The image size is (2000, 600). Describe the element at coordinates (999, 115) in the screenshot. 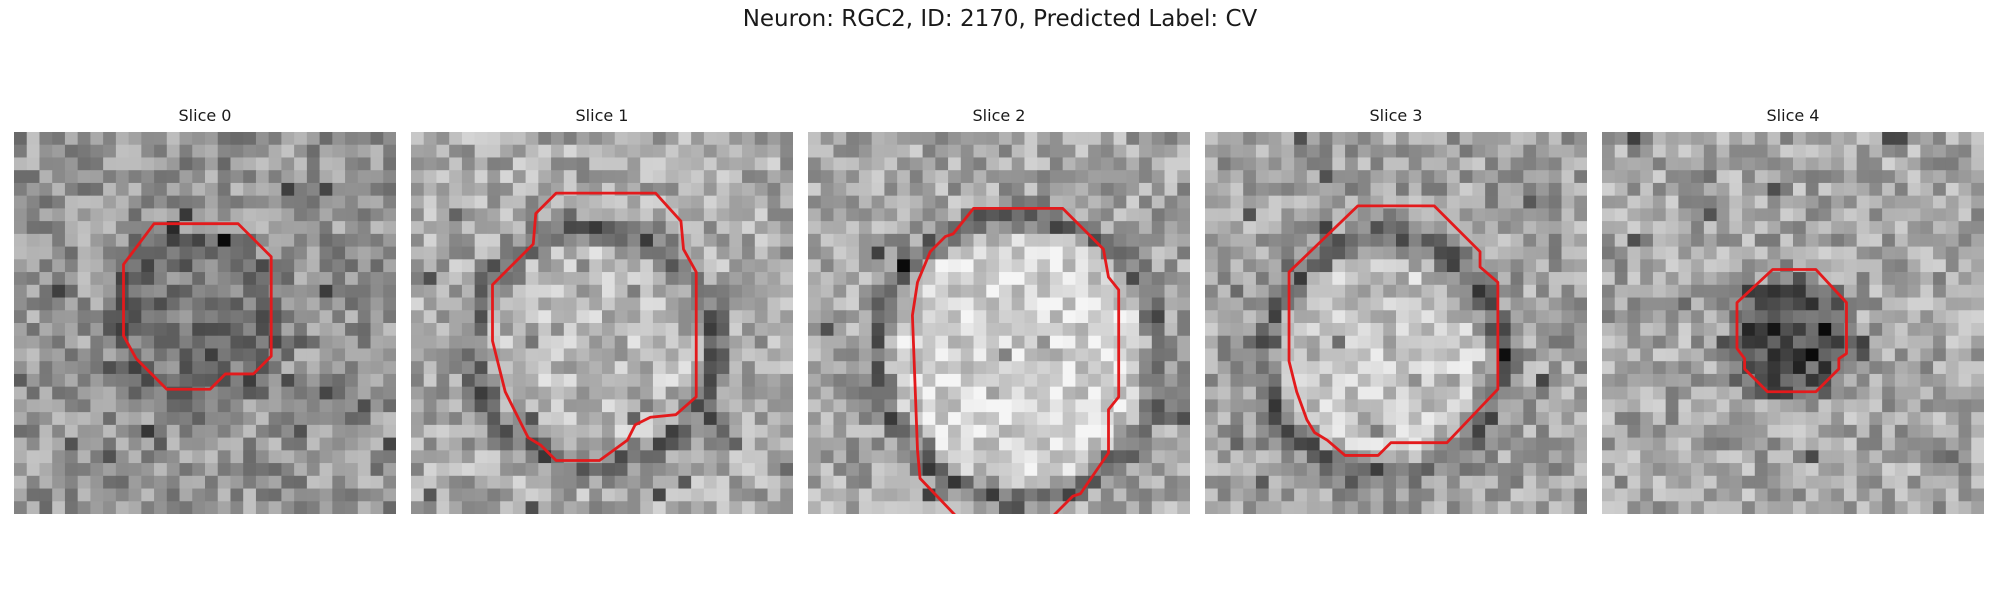

I see `slice-title-2: Slice 2` at that location.